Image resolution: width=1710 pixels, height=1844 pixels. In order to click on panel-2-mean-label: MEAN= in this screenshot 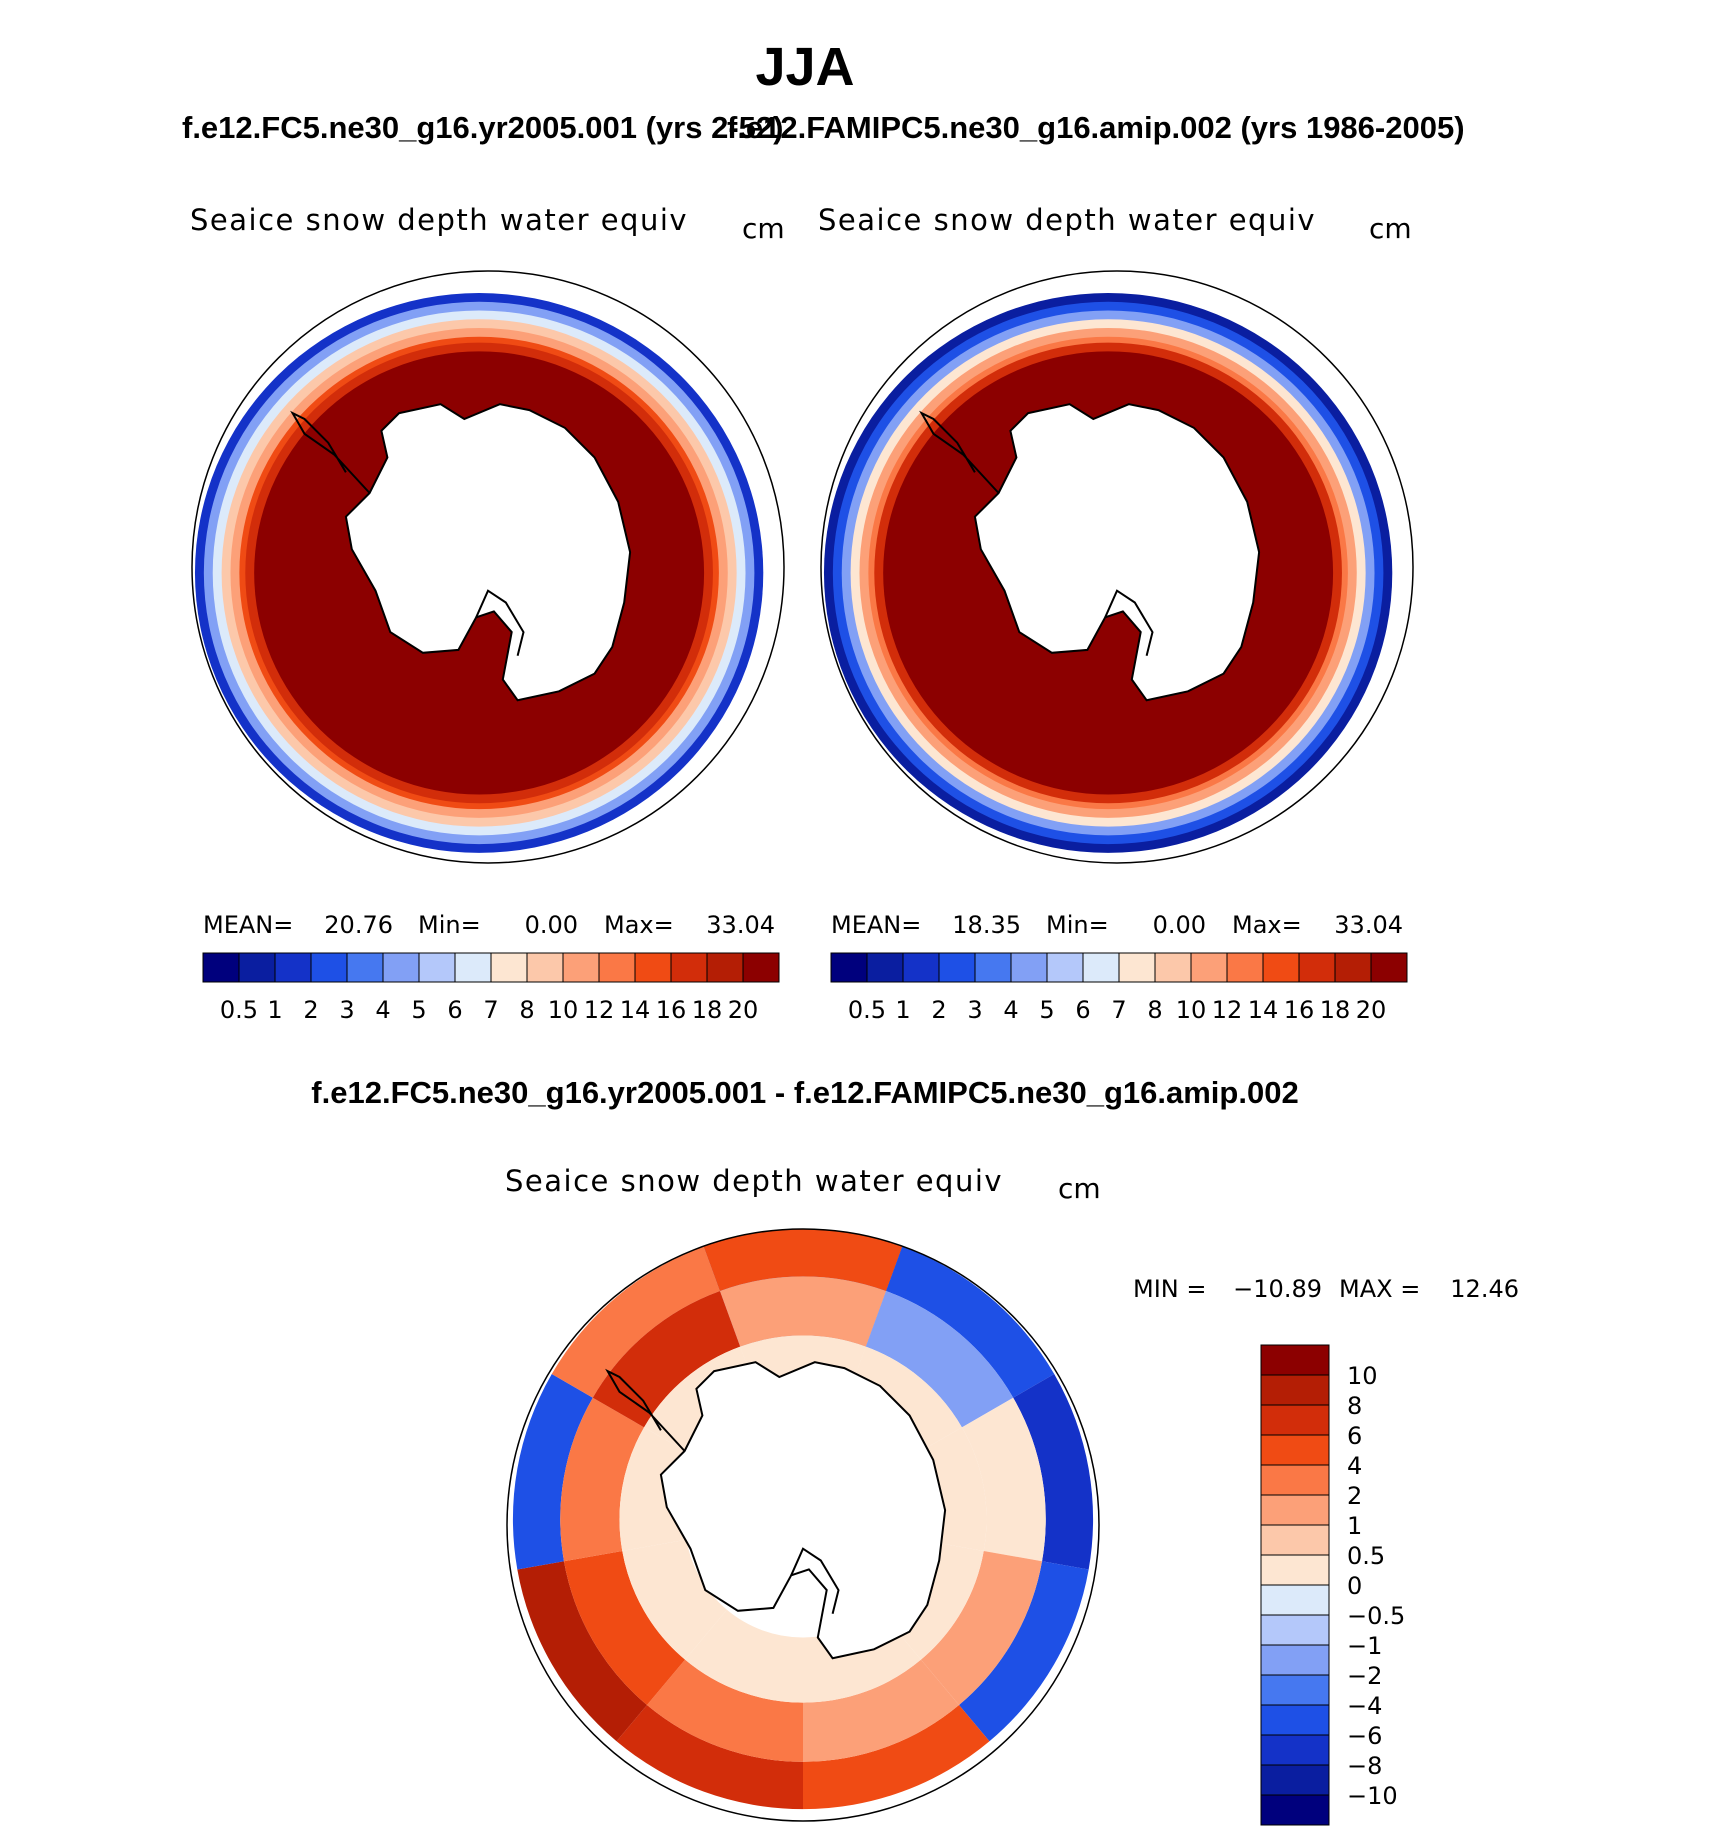, I will do `click(876, 925)`.